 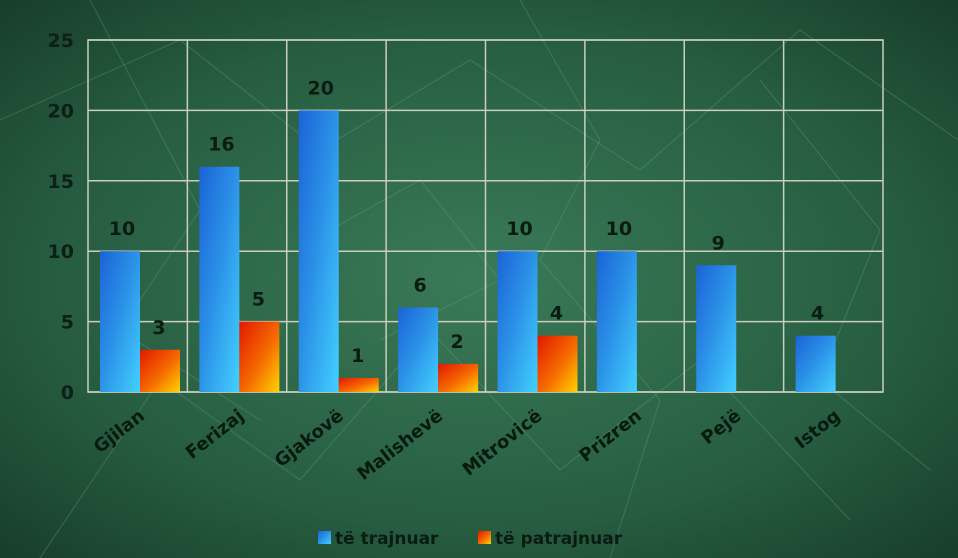 I want to click on legend-label: të patrajnuar, so click(x=559, y=539).